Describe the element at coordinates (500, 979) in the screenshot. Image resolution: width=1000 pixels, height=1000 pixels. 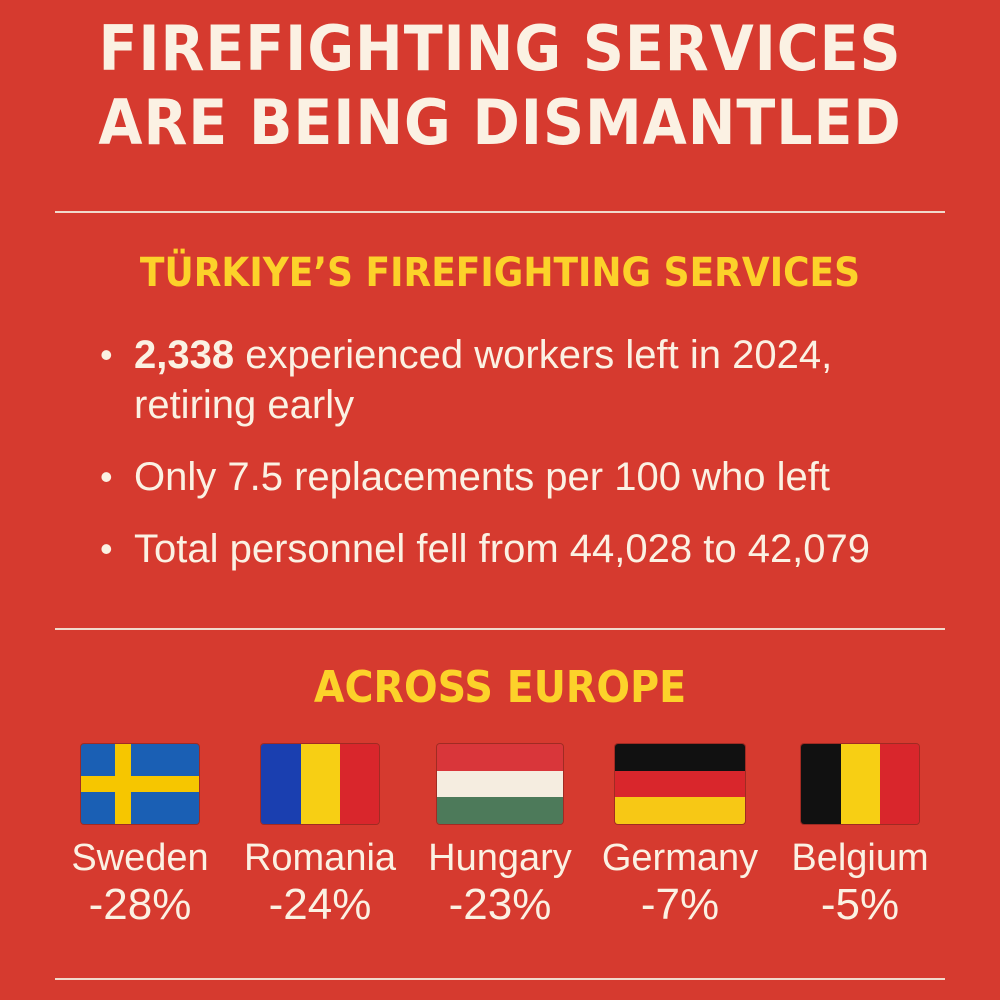
I see `divider-bottom` at that location.